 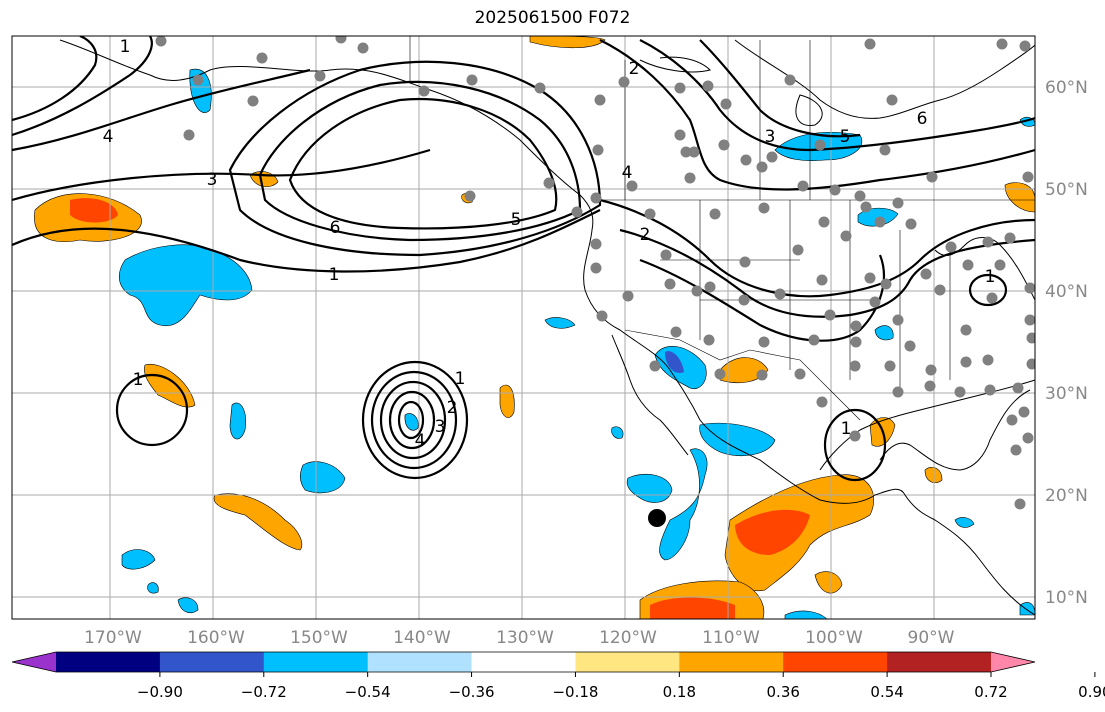 I want to click on colorbar-tick-label: −0.18, so click(x=575, y=692).